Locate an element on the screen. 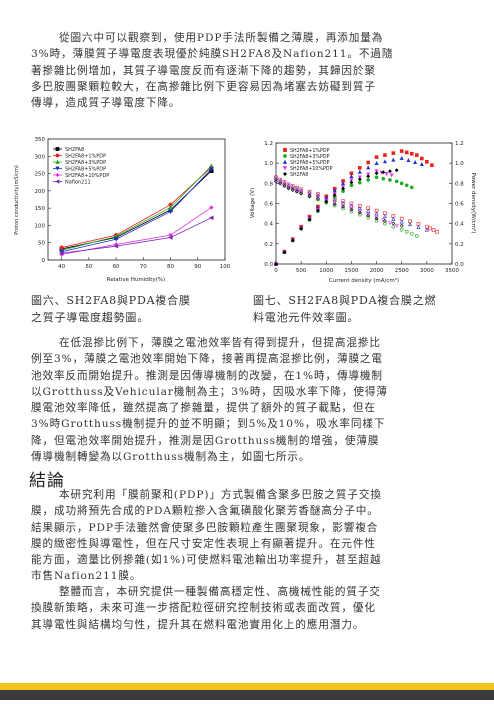 This screenshot has width=494, height=704. y-axis-label: Proton conductivity(mS/cm) is located at coordinates (17, 200).